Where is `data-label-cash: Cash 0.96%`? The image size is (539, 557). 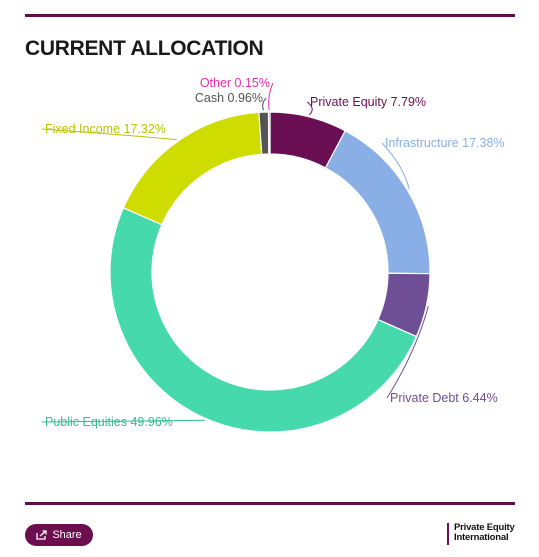
data-label-cash: Cash 0.96% is located at coordinates (229, 98).